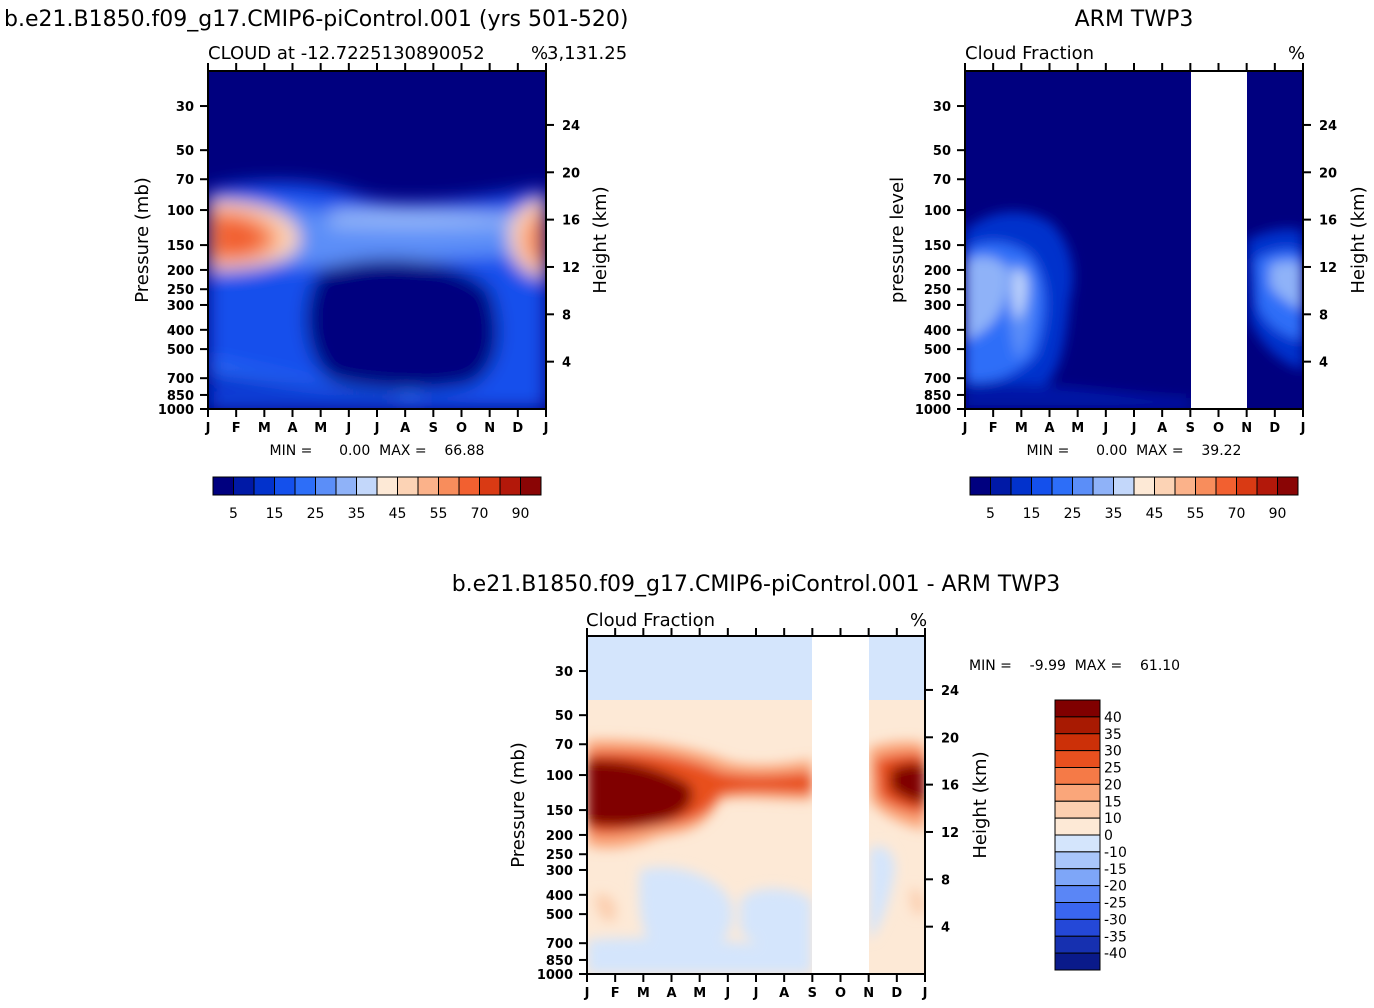 This screenshot has width=1374, height=1008. I want to click on panel-a-title-tail: 3,131.25, so click(587, 53).